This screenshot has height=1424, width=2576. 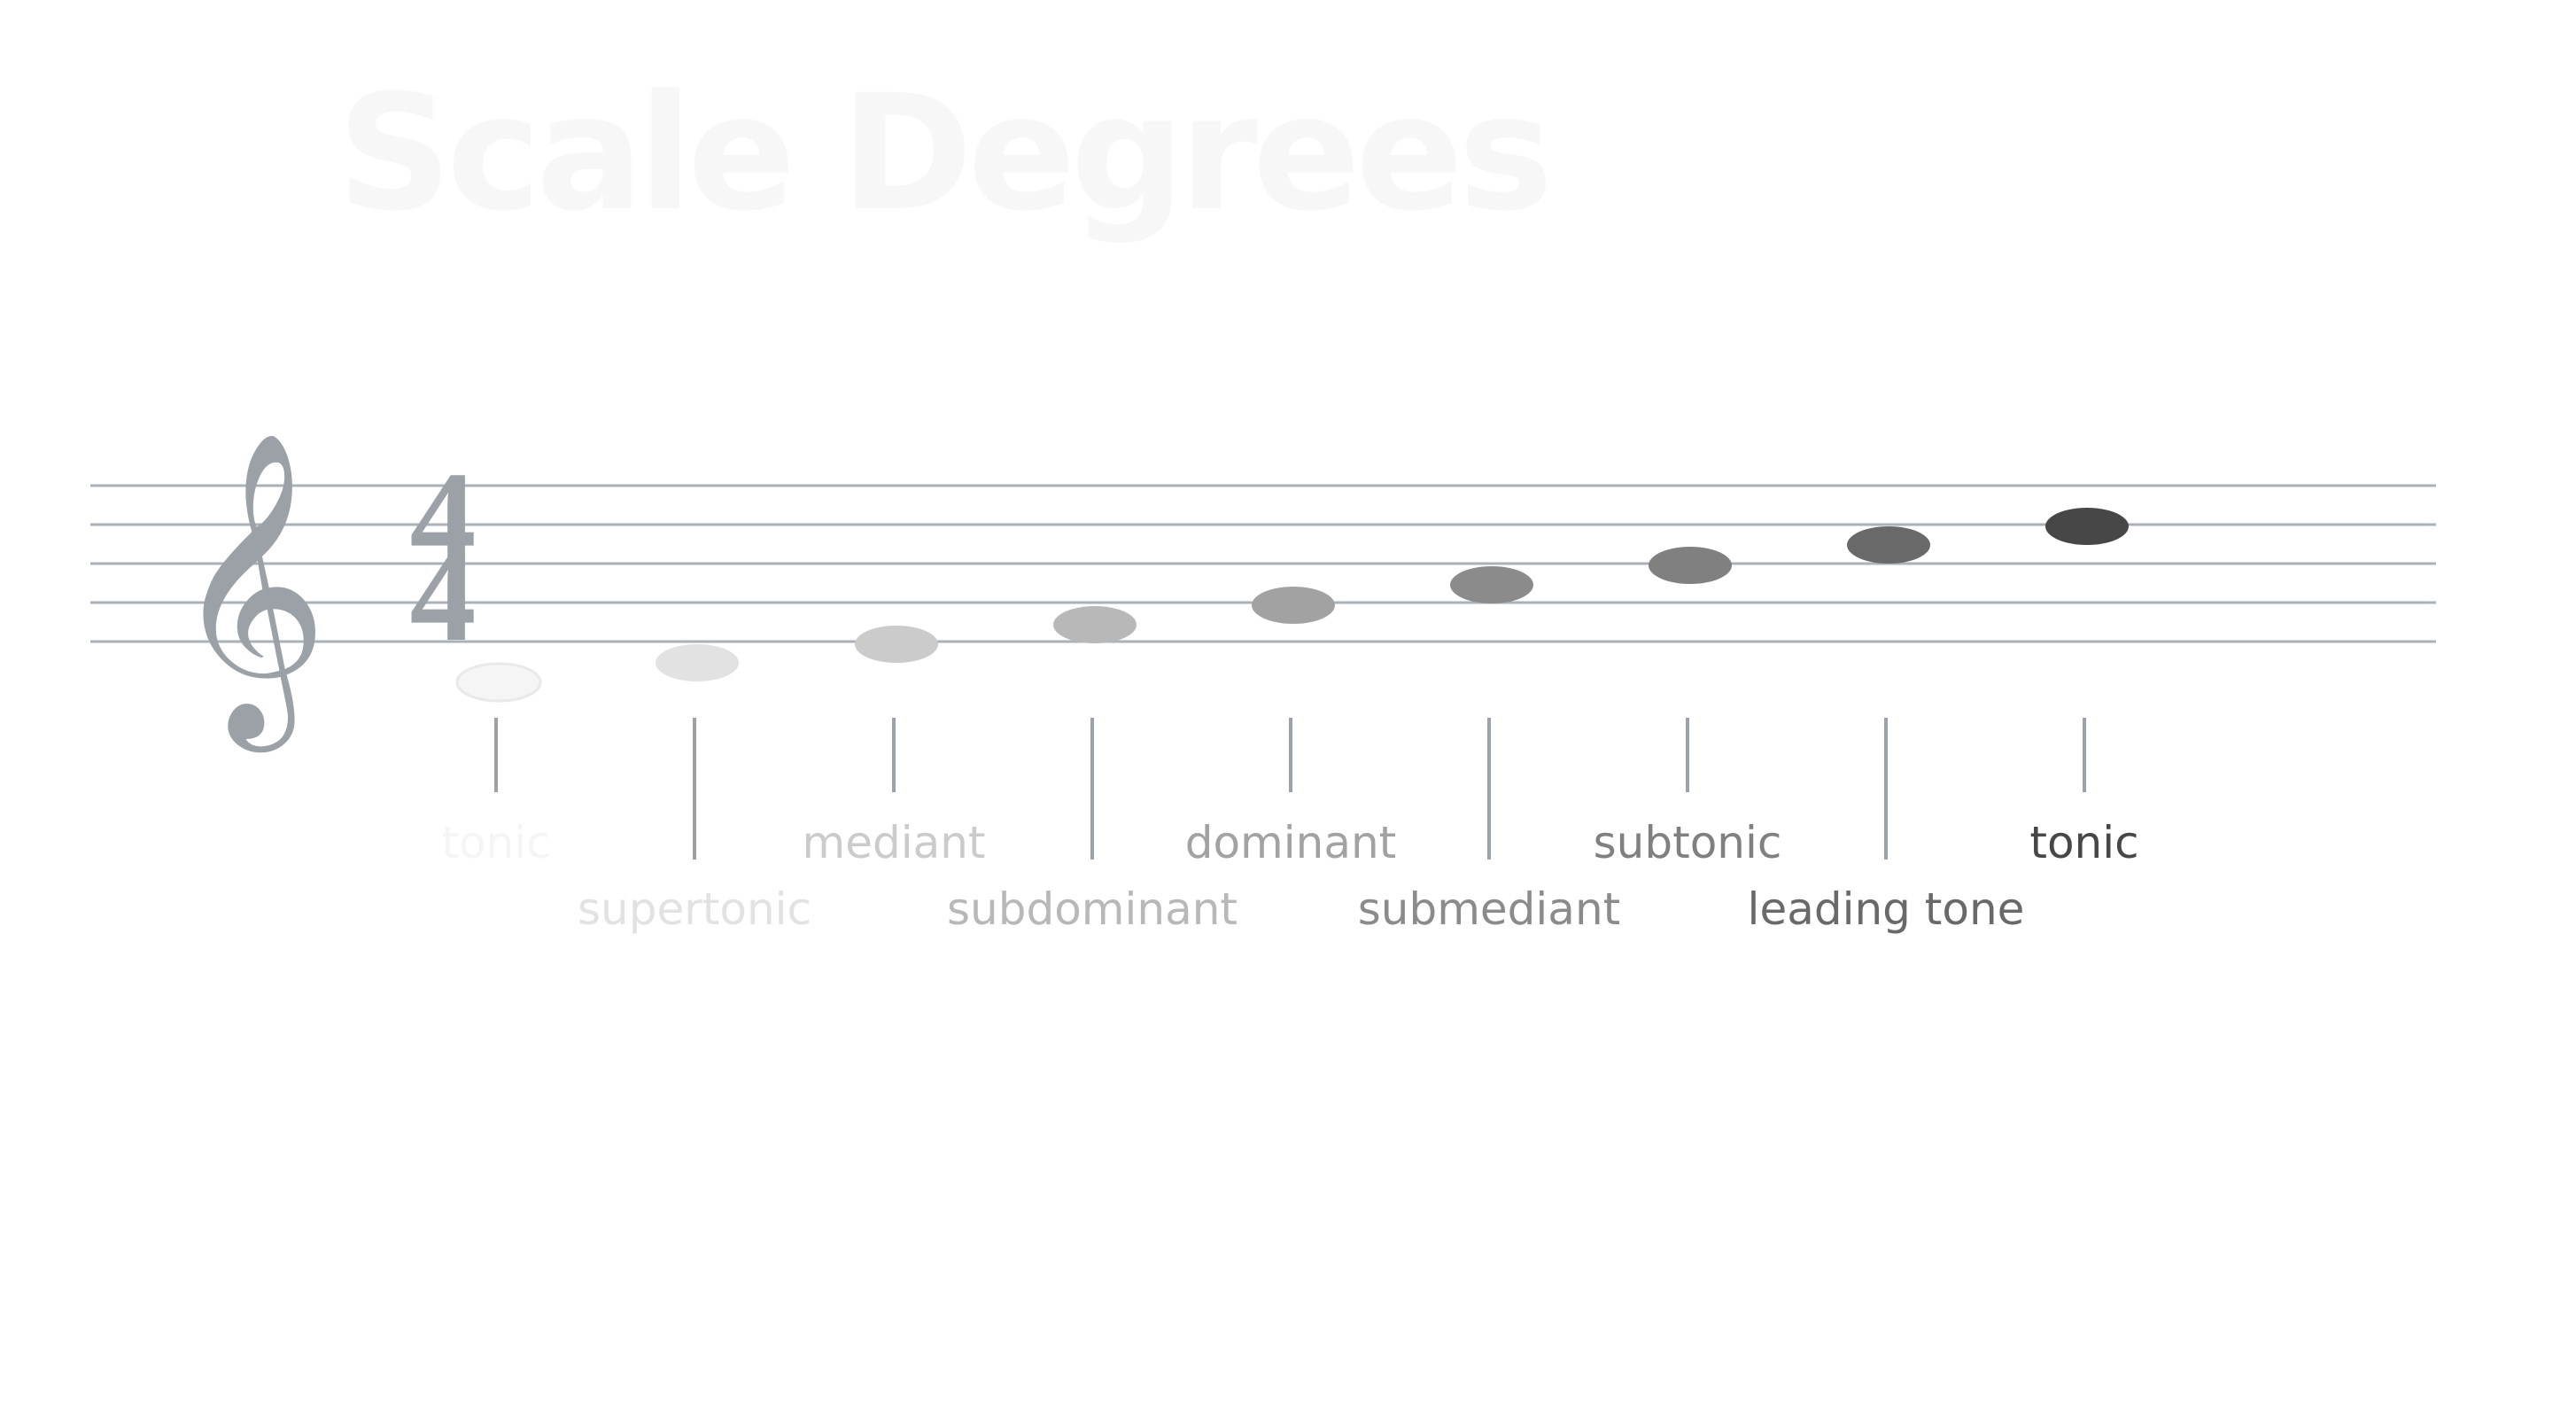 I want to click on degree-label-9: tonic, so click(x=2083, y=842).